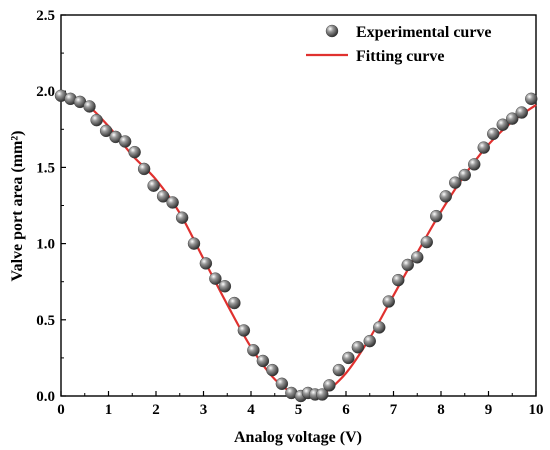 The width and height of the screenshot is (550, 450). What do you see at coordinates (17, 206) in the screenshot?
I see `y-axis-title: Valve port area (mm²)` at bounding box center [17, 206].